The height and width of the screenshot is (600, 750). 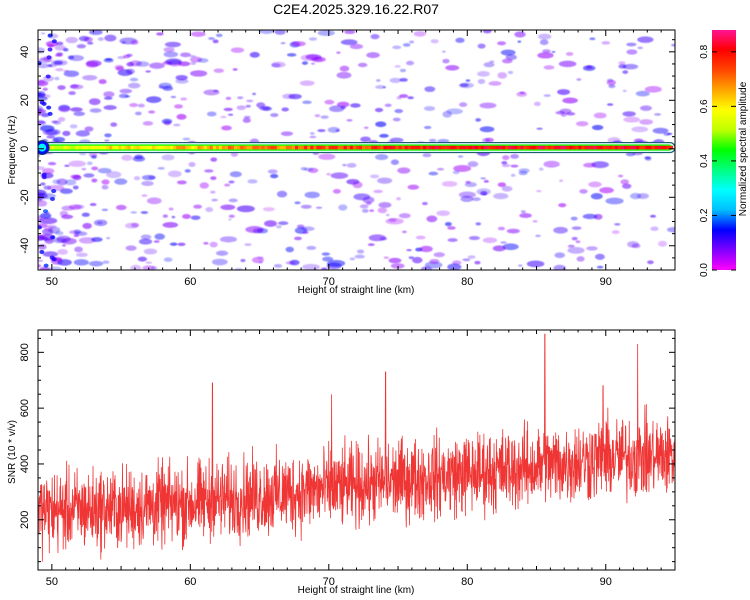 What do you see at coordinates (704, 161) in the screenshot?
I see `colorbar-tick-label: 0.4` at bounding box center [704, 161].